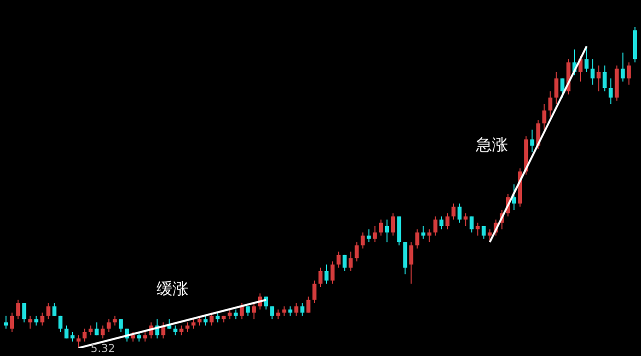 This screenshot has height=356, width=641. What do you see at coordinates (103, 348) in the screenshot?
I see `annotation: 5.32` at bounding box center [103, 348].